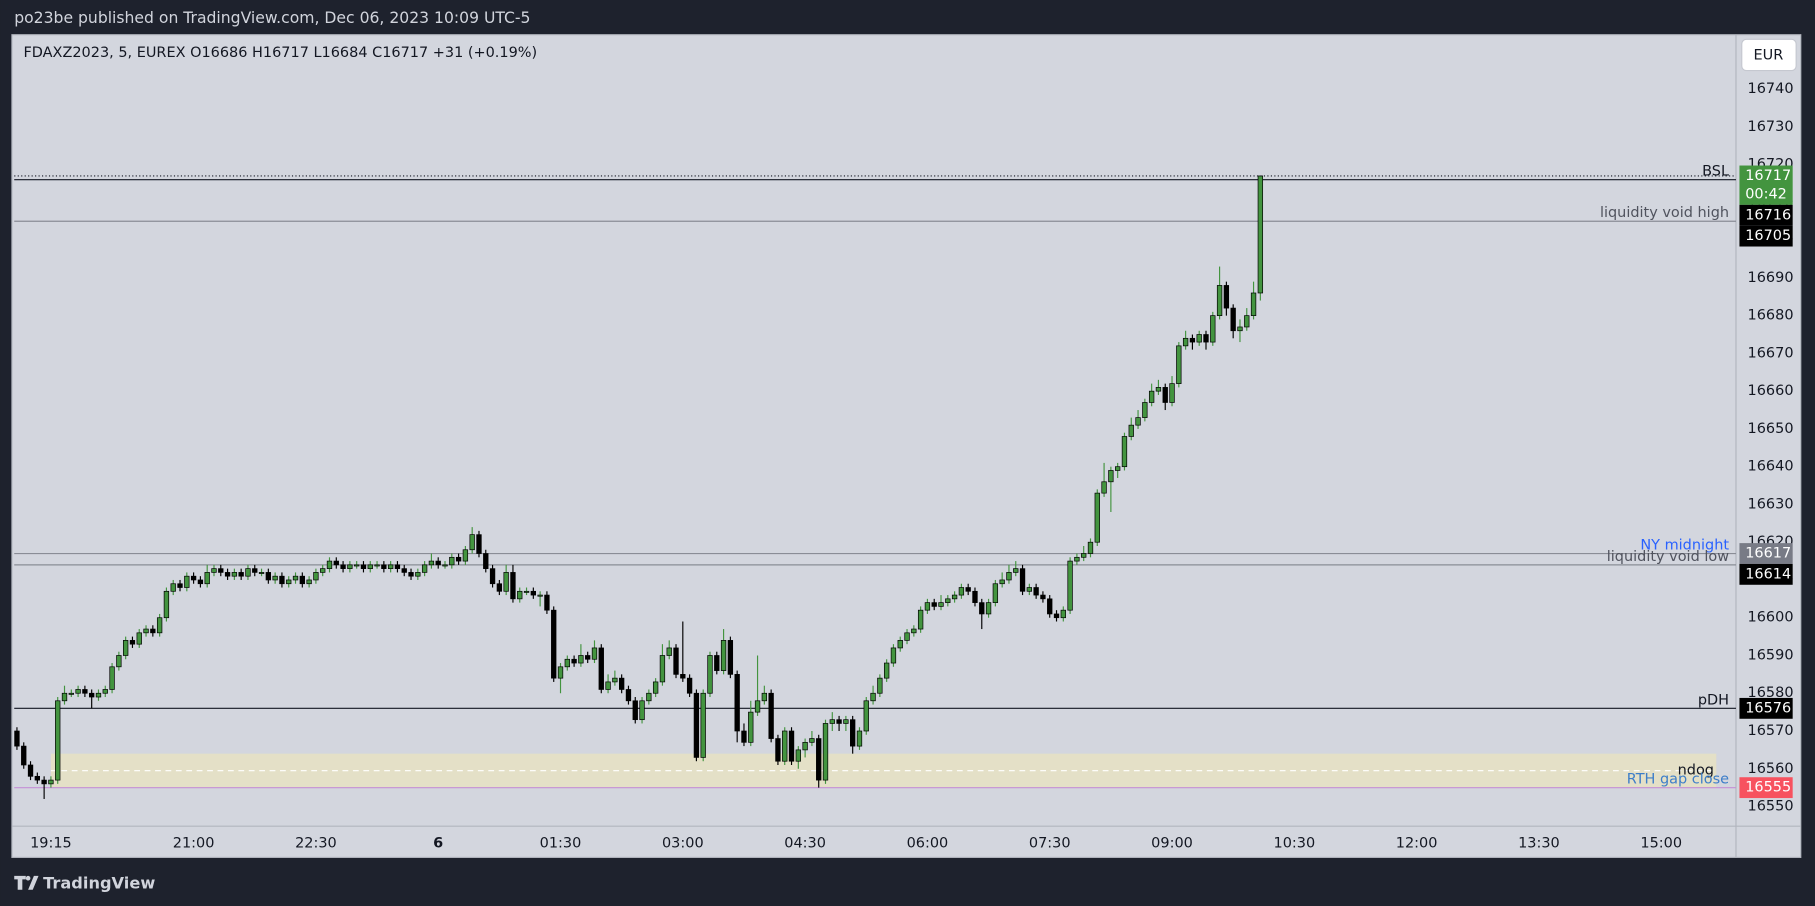 The image size is (1815, 906). Describe the element at coordinates (1771, 504) in the screenshot. I see `y-tick-label: 16630` at that location.